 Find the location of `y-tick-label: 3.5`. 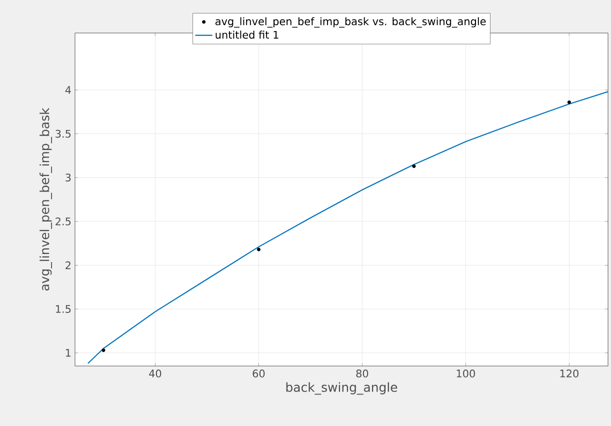

y-tick-label: 3.5 is located at coordinates (63, 134).